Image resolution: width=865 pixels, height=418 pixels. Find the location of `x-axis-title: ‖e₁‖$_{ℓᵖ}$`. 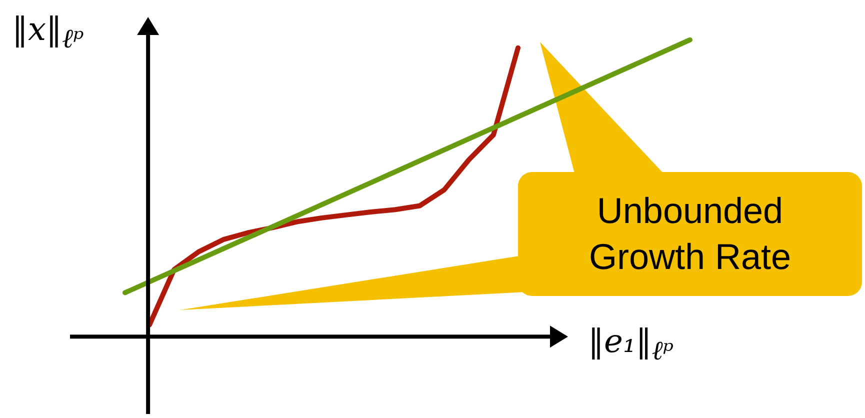

x-axis-title: ‖e₁‖$_{ℓᵖ}$ is located at coordinates (631, 344).